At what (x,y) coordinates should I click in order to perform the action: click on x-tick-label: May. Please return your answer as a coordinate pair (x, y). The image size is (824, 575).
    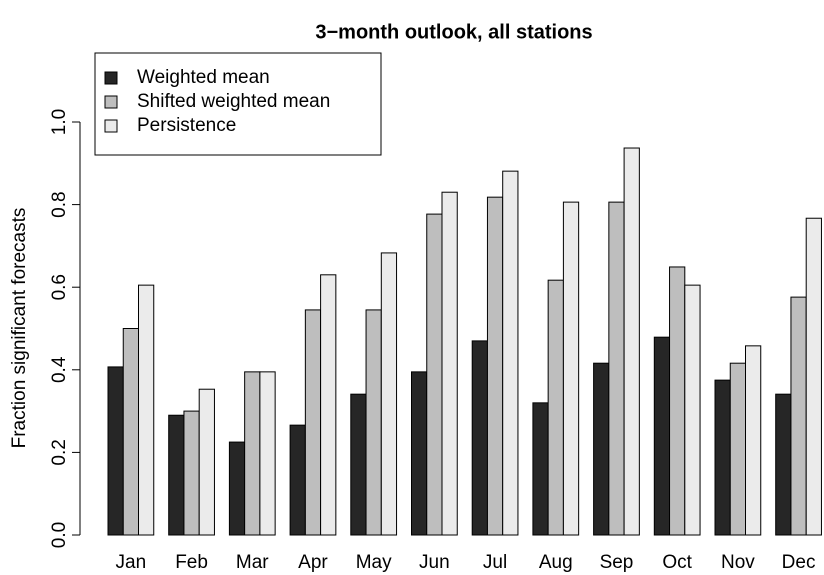
    Looking at the image, I should click on (374, 562).